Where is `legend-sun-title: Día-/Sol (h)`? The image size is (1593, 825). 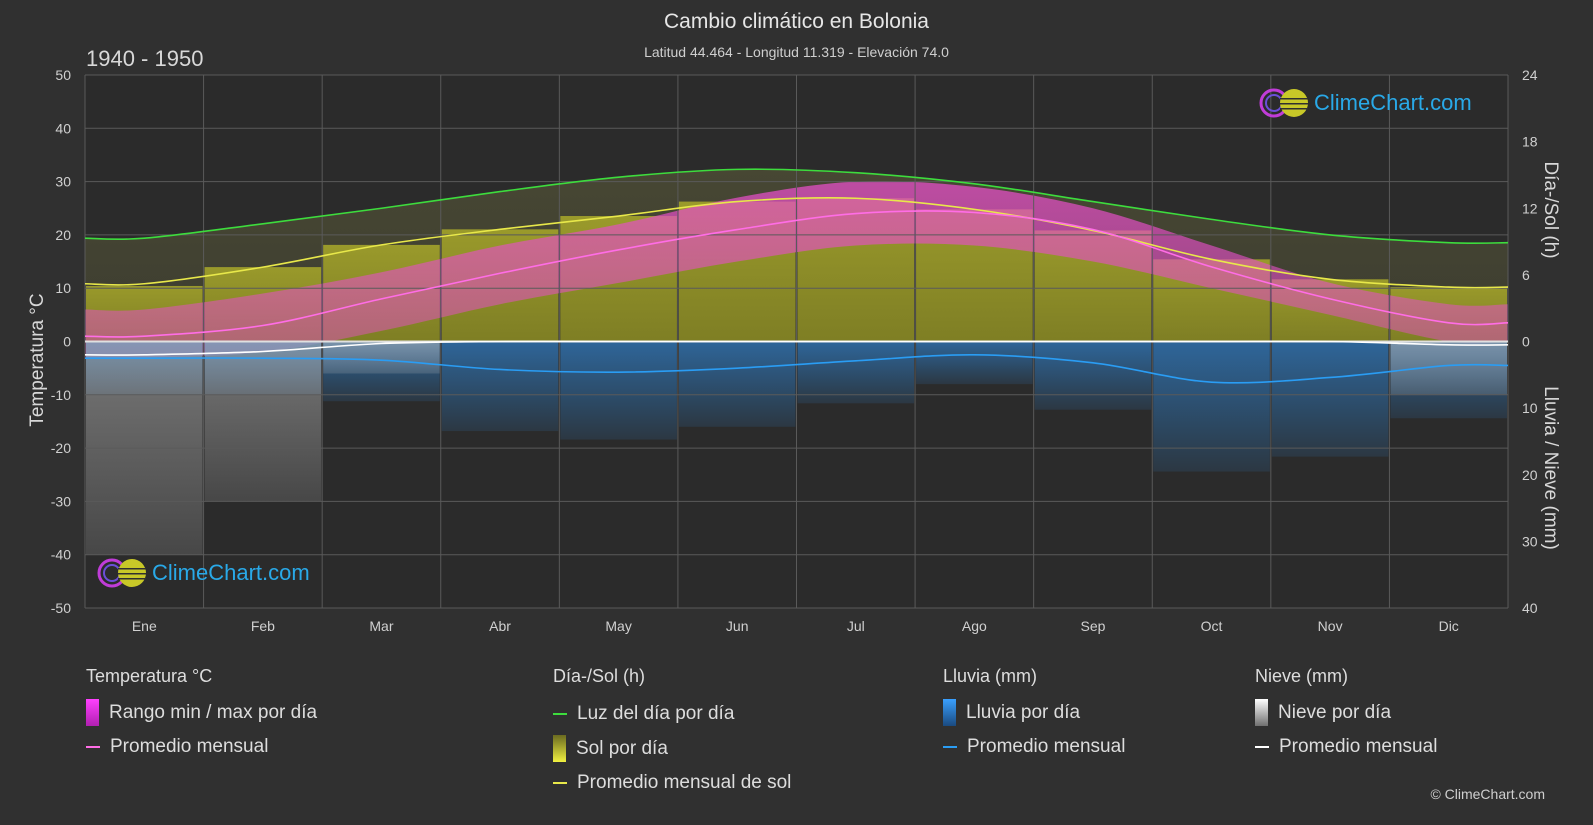 legend-sun-title: Día-/Sol (h) is located at coordinates (599, 676).